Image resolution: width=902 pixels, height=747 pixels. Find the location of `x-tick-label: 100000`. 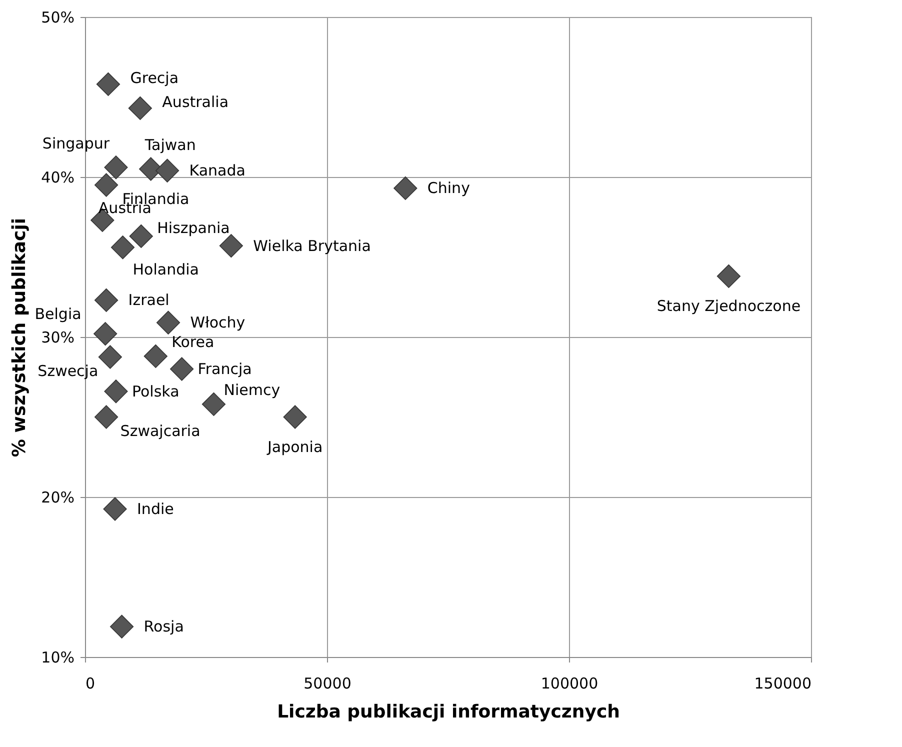

x-tick-label: 100000 is located at coordinates (569, 683).